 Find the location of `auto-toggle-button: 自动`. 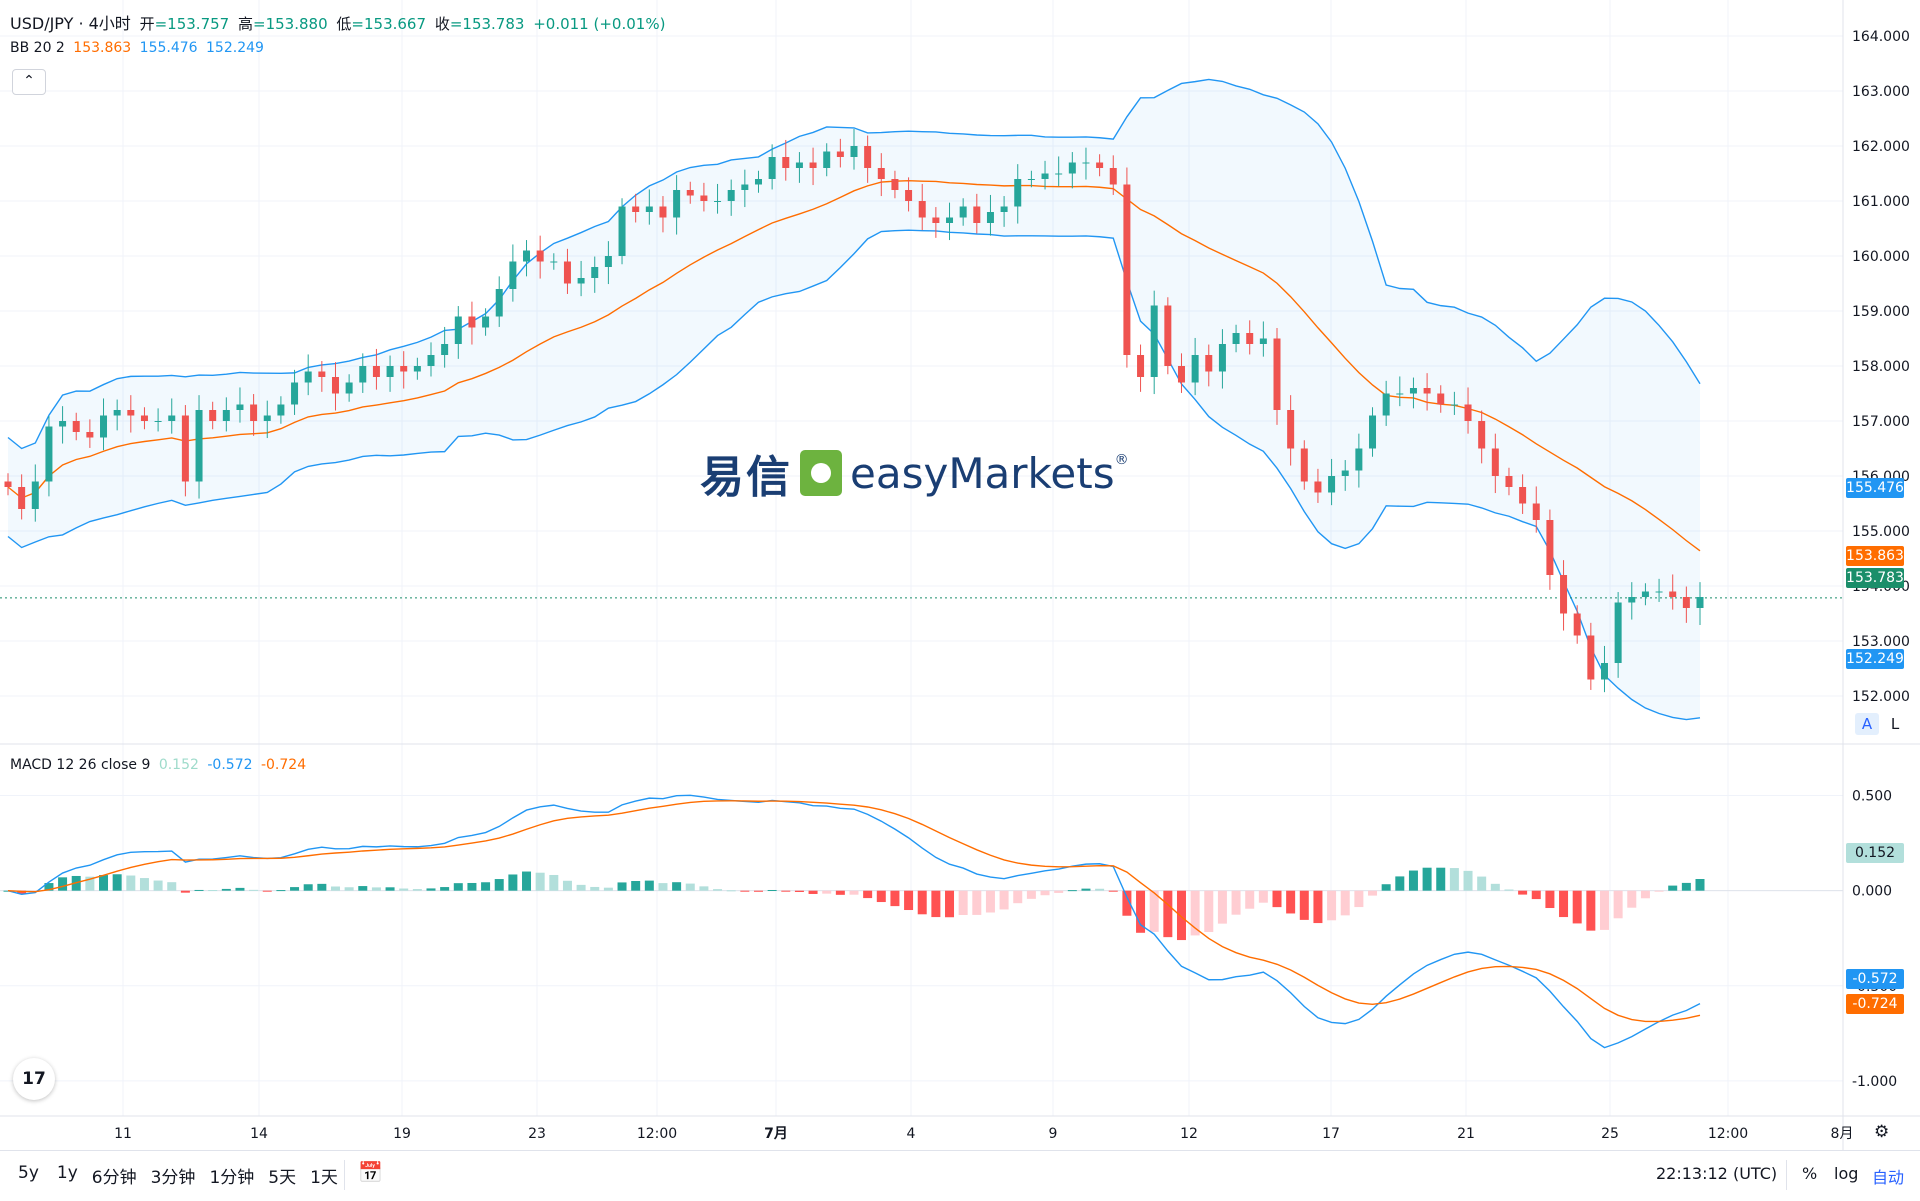

auto-toggle-button: 自动 is located at coordinates (1888, 1177).